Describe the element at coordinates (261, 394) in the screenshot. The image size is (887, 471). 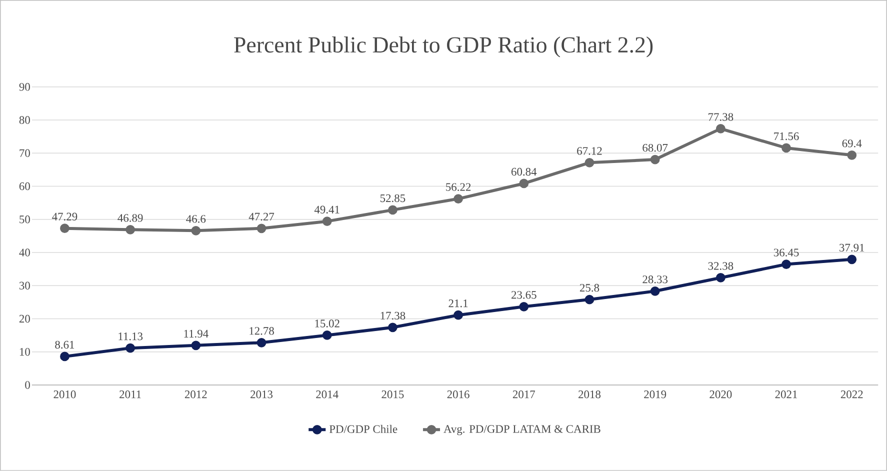
I see `x-tick-label: 2013` at that location.